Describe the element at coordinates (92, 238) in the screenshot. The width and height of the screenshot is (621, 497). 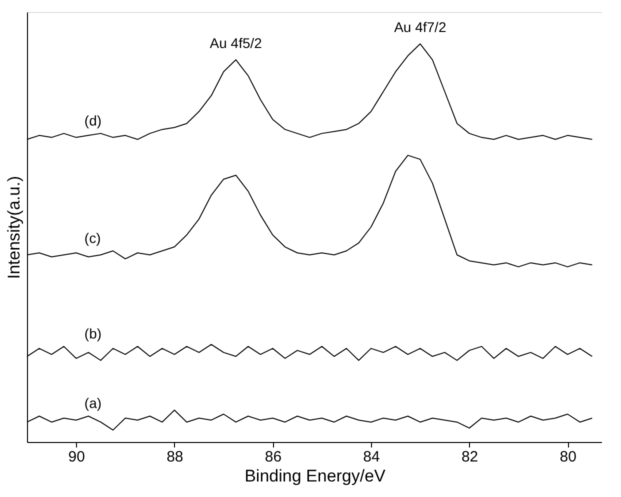
I see `series-label: (c)` at that location.